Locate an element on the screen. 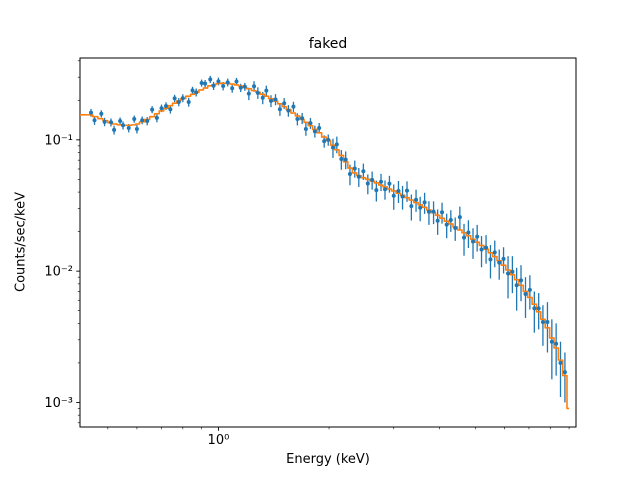  y-tick-label: 10⁻³ is located at coordinates (58, 403).